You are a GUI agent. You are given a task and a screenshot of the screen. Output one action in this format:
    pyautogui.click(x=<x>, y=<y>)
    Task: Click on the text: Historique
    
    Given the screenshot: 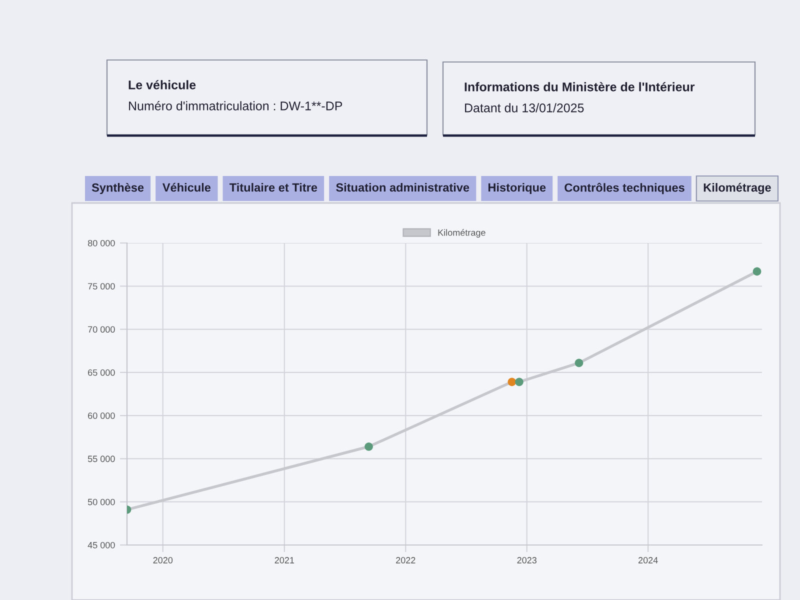 What is the action you would take?
    pyautogui.click(x=517, y=188)
    